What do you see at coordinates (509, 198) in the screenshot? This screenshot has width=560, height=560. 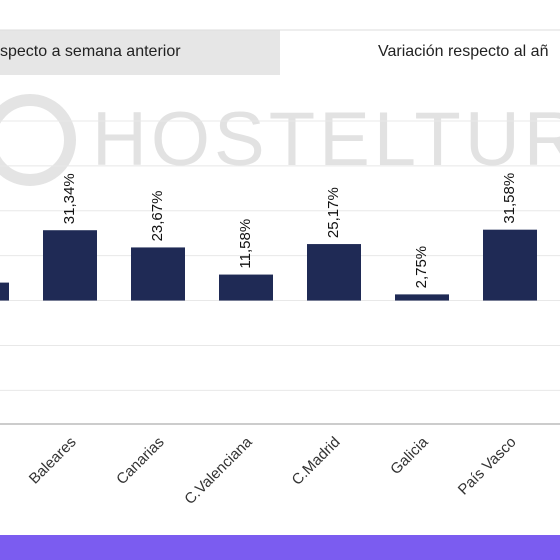 I see `value-label: 31,58%` at bounding box center [509, 198].